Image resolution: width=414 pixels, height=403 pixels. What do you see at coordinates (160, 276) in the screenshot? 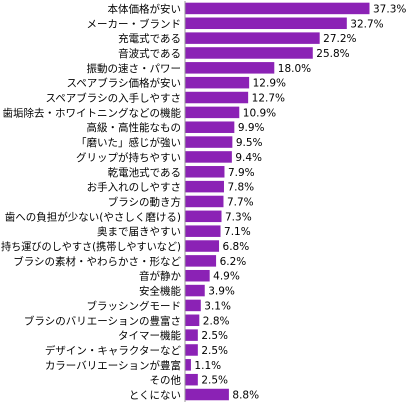
I see `category-label: 音が静か` at bounding box center [160, 276].